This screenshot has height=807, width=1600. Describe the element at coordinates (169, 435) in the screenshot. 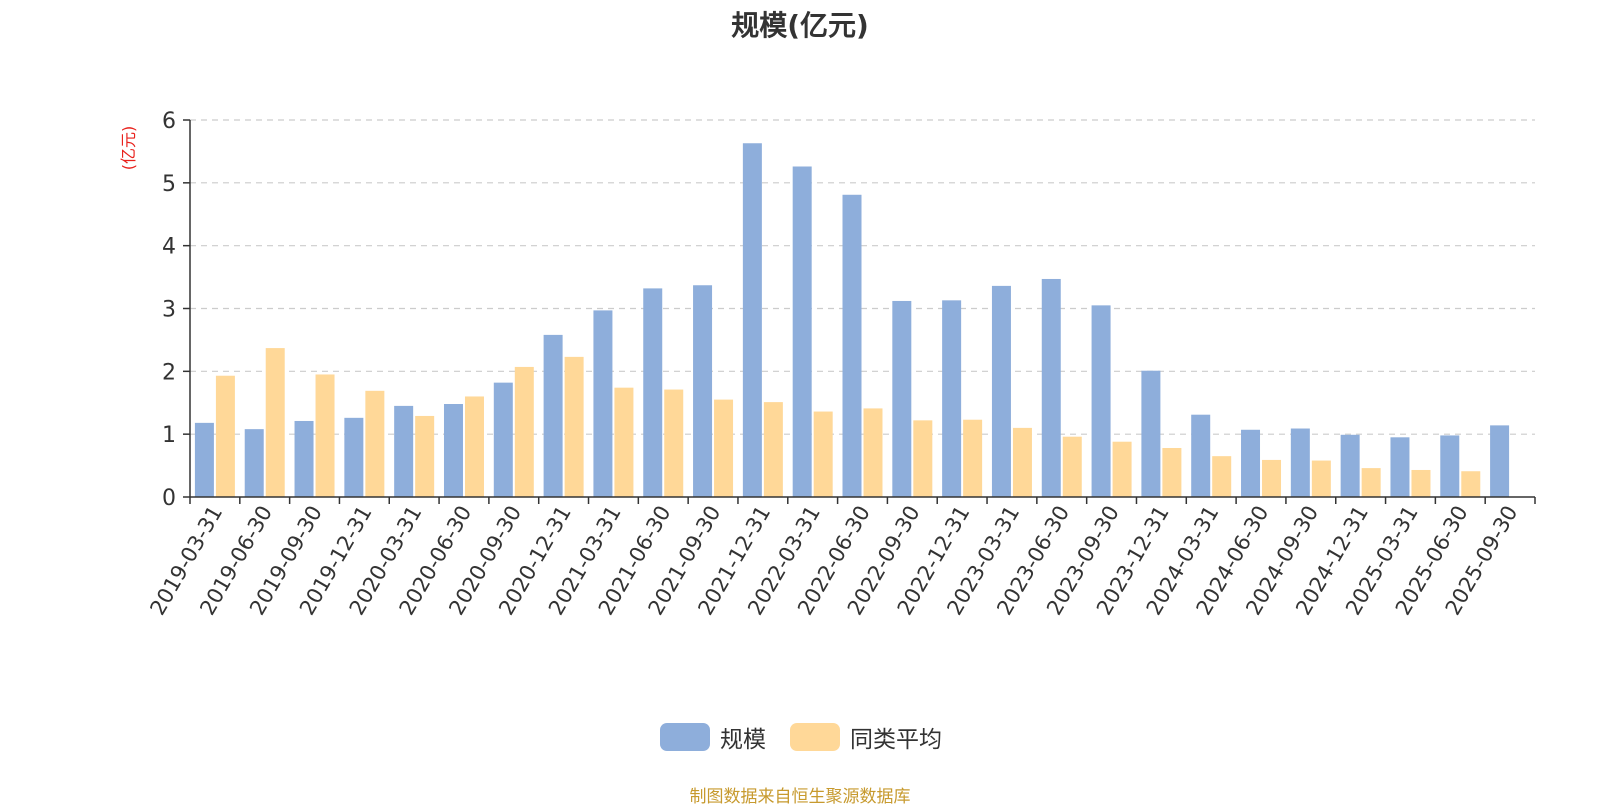

I see `y-tick-label: 1` at that location.